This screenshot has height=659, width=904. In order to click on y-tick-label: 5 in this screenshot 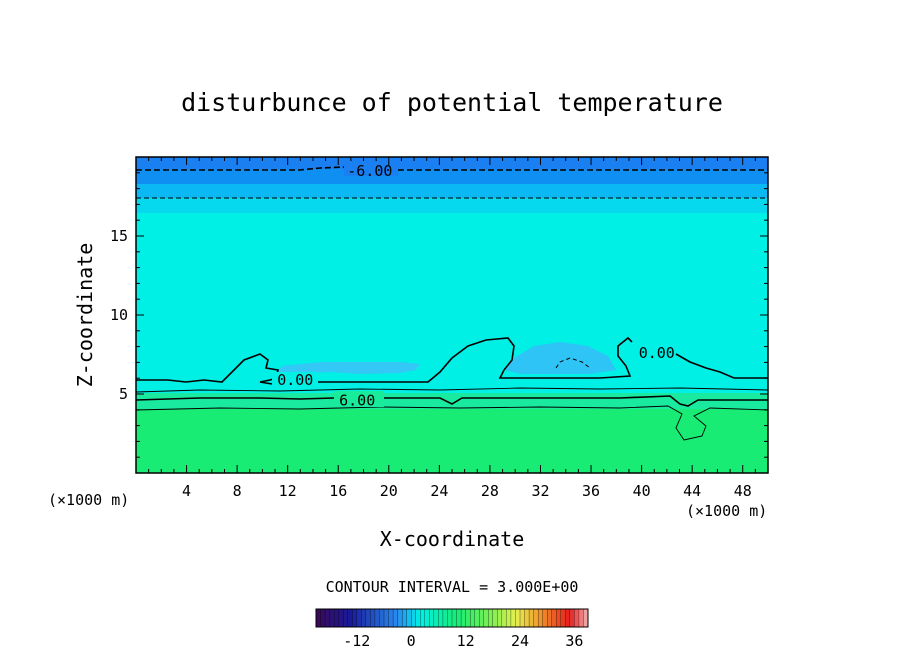, I will do `click(123, 394)`.